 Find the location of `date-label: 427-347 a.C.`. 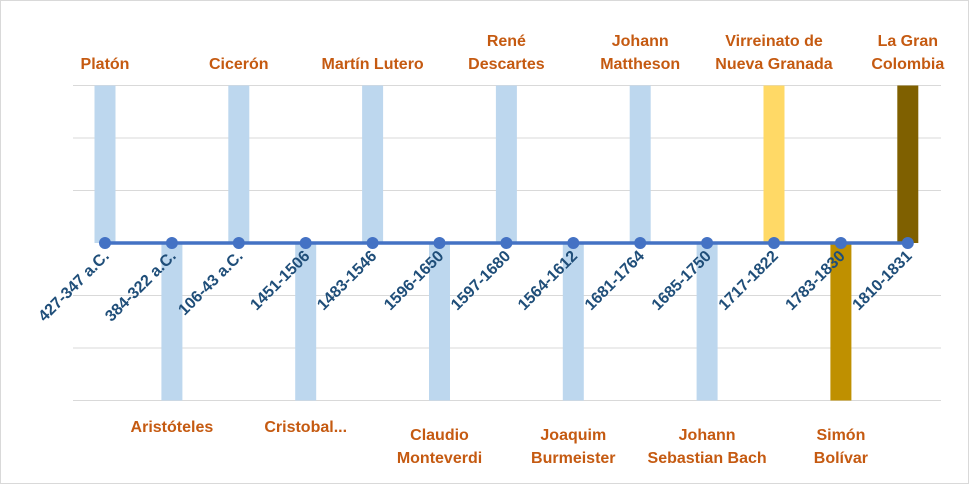

date-label: 427-347 a.C. is located at coordinates (73, 286).